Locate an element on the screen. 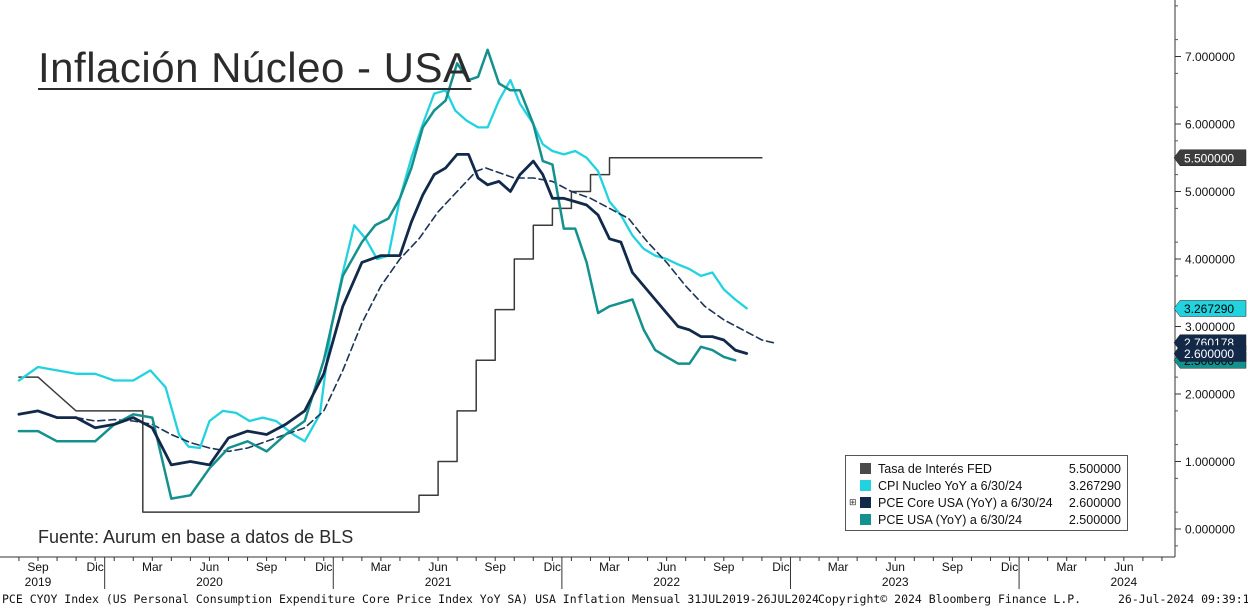  legend-value: 2.600000 is located at coordinates (1094, 502).